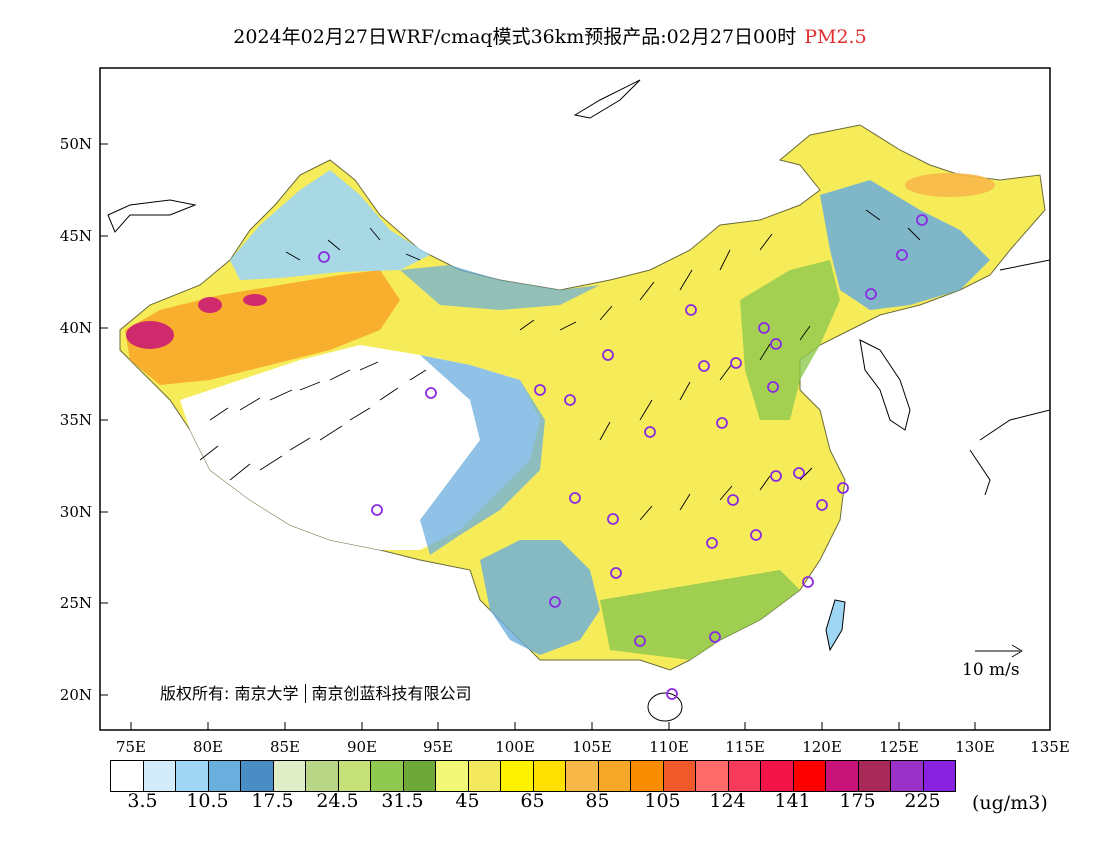  Describe the element at coordinates (515, 747) in the screenshot. I see `lon-tick-label: 100E` at that location.